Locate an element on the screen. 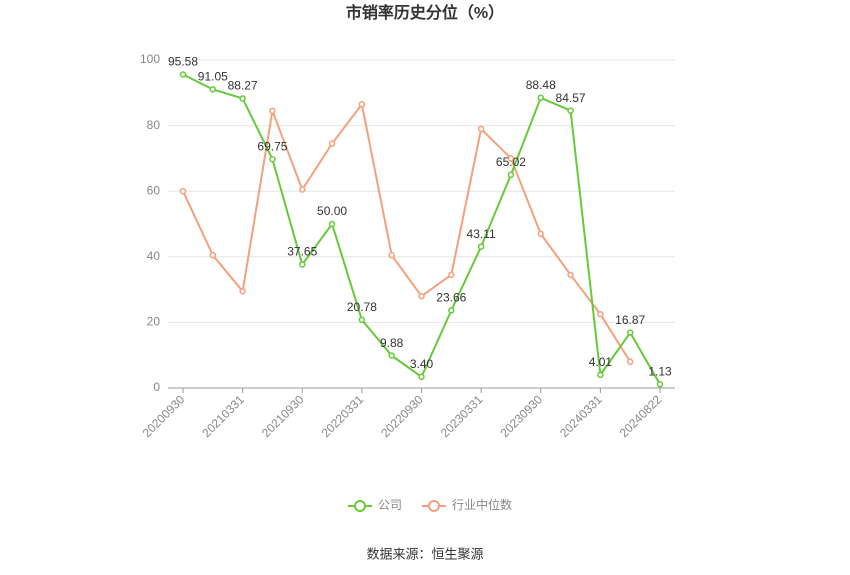 The image size is (850, 575). x-tick-label: 20230930 is located at coordinates (521, 416).